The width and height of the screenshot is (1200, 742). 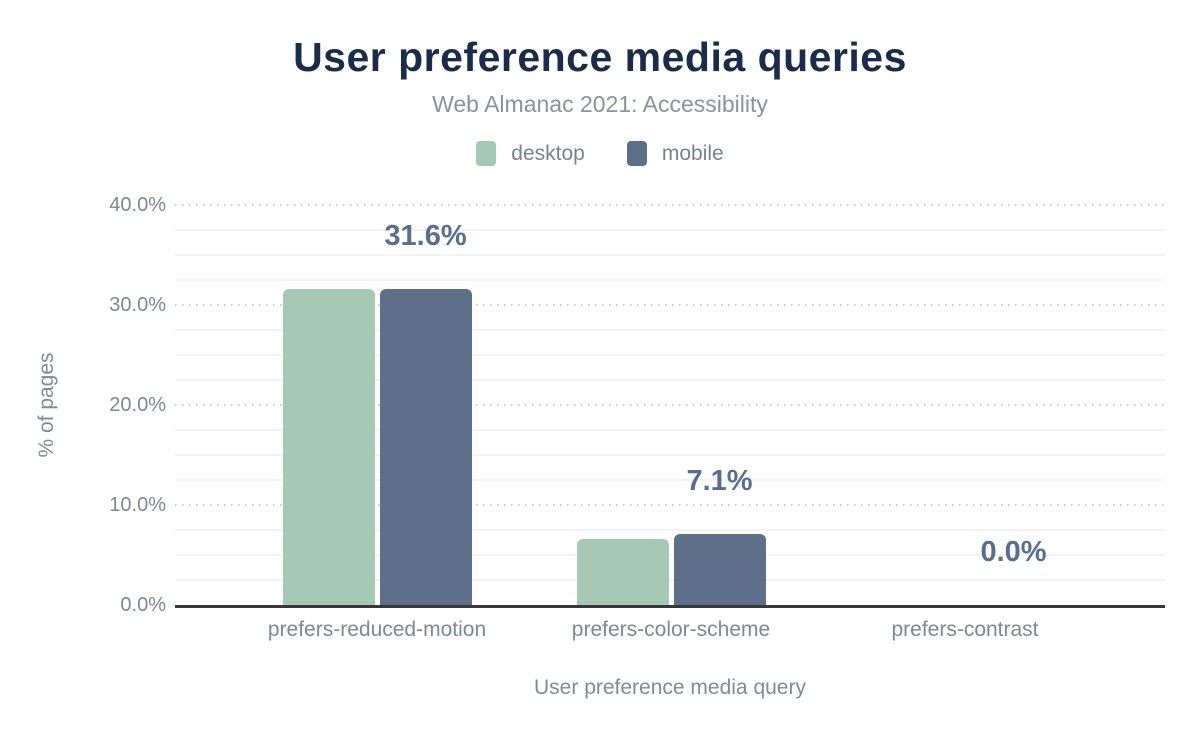 What do you see at coordinates (692, 153) in the screenshot?
I see `legend-label-mobile: mobile` at bounding box center [692, 153].